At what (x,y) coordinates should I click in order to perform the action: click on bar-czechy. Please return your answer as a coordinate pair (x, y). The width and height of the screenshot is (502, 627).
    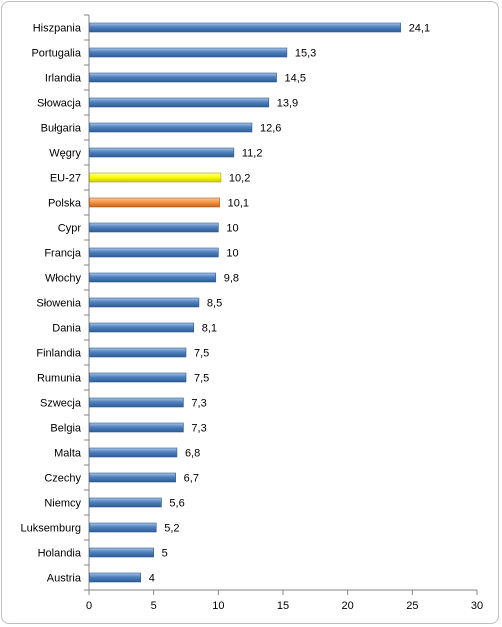
    Looking at the image, I should click on (132, 477).